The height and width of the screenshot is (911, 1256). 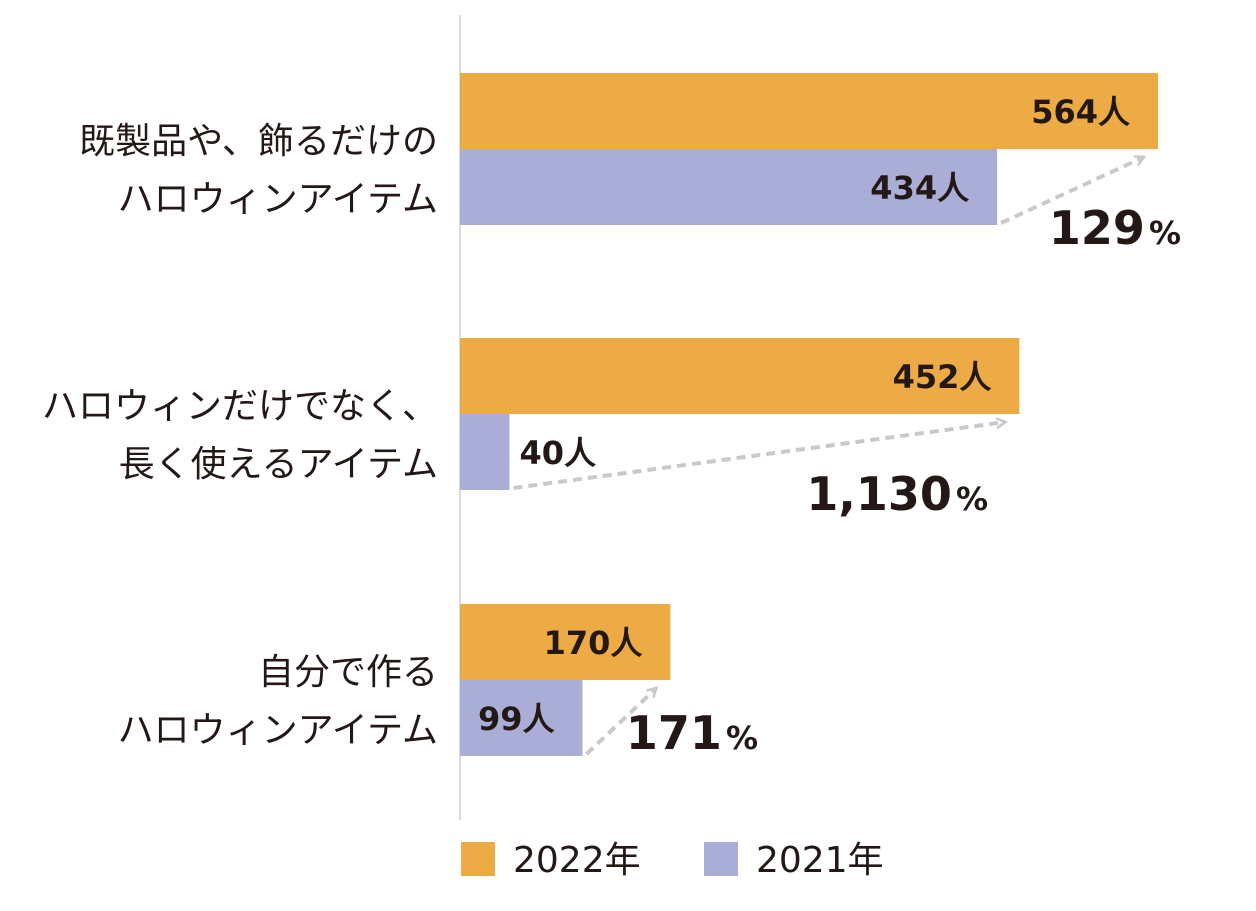 I want to click on category-label: 長く使えるアイテム, so click(x=278, y=464).